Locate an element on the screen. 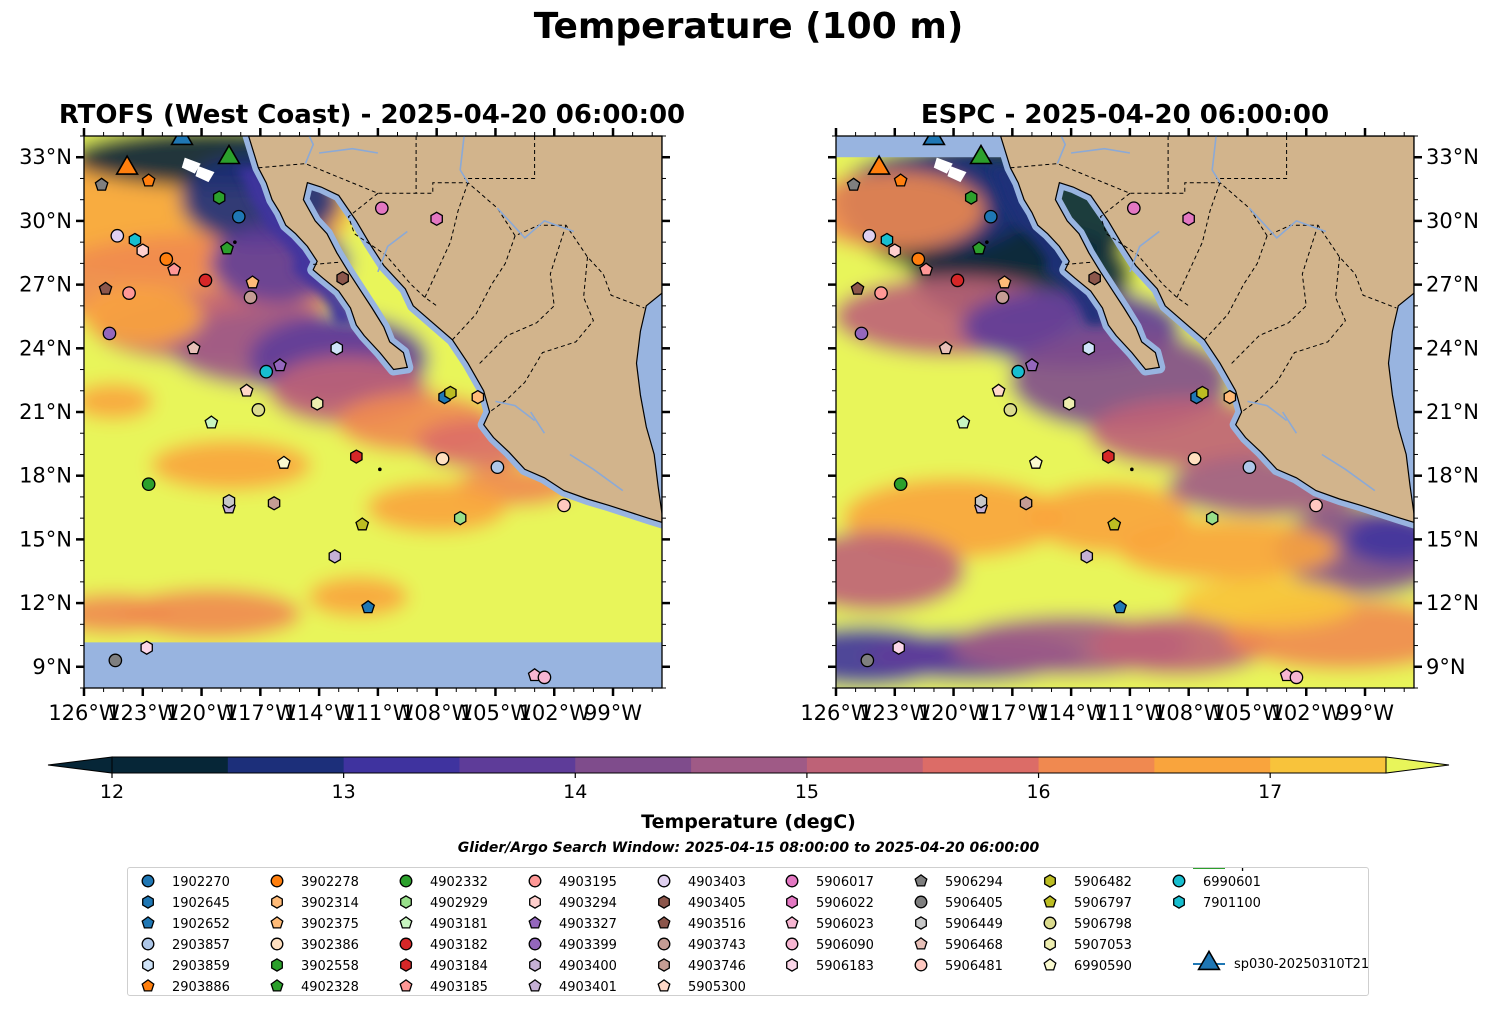  legend-entry-4903403: 4903403 is located at coordinates (701, 882).